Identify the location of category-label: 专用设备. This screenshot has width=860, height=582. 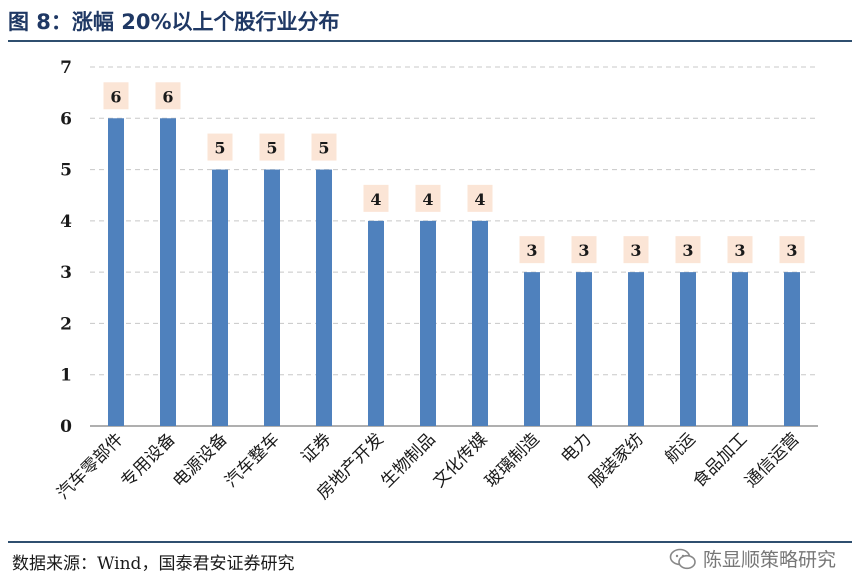
(148, 460).